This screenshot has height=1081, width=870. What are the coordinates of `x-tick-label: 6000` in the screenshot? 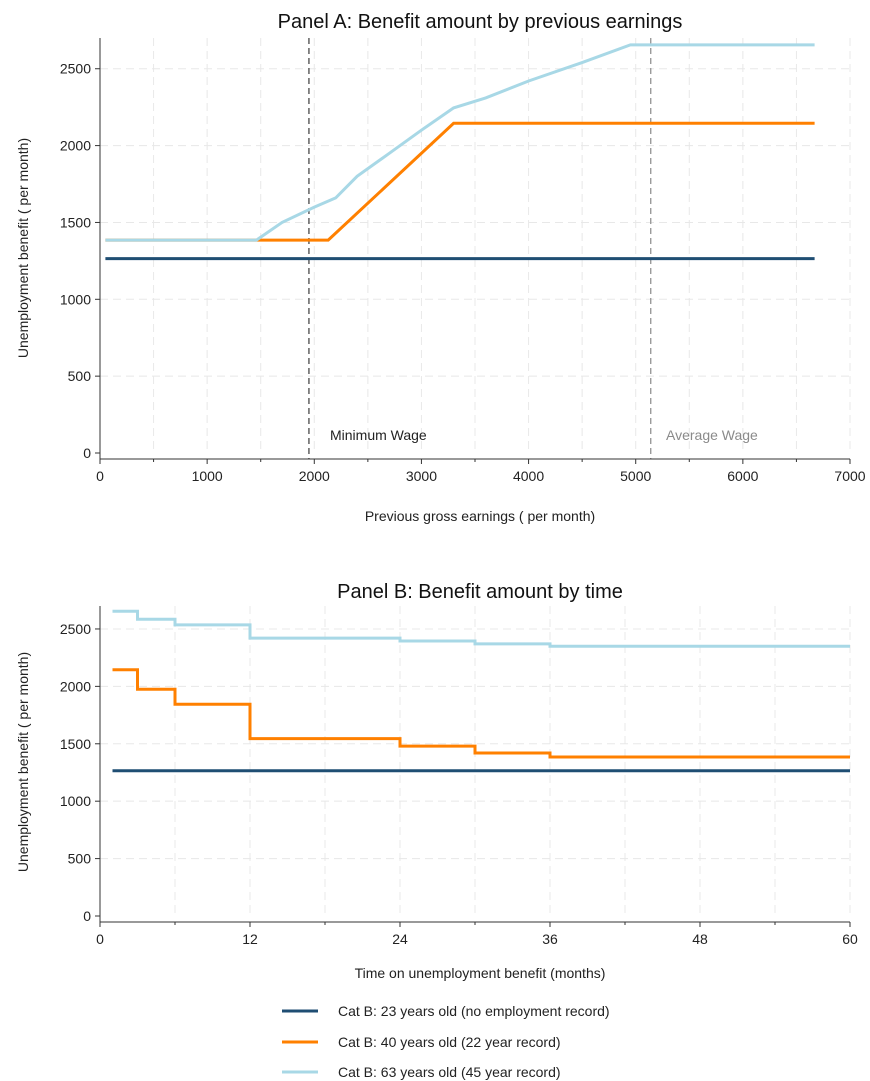 It's located at (742, 476).